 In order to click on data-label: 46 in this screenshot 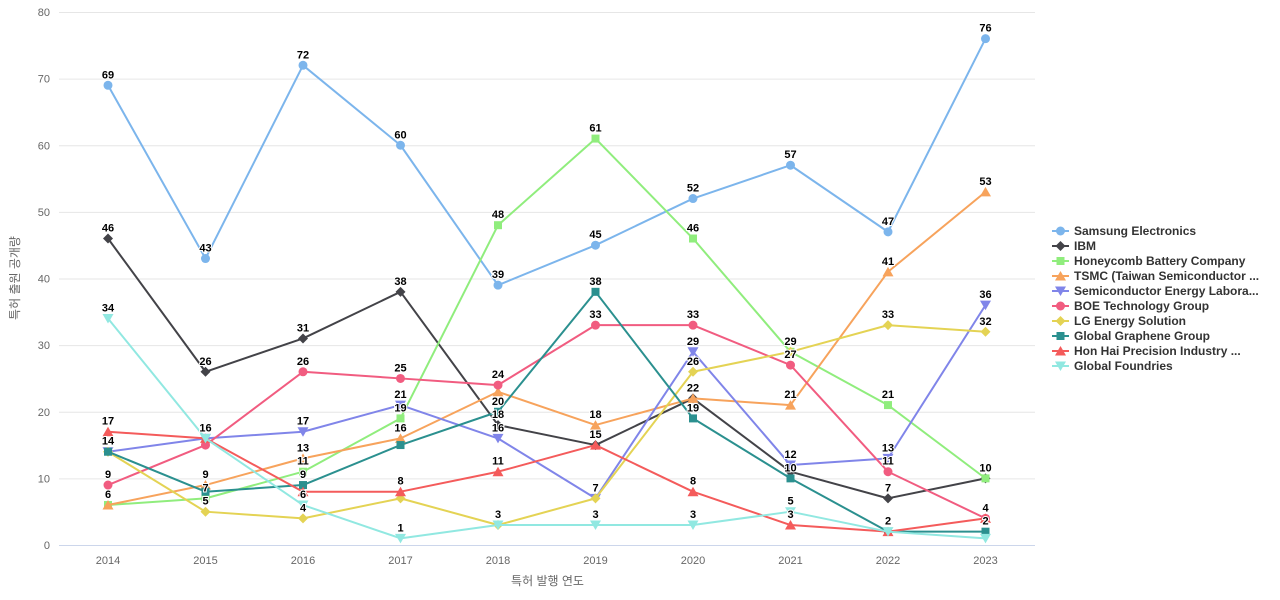, I will do `click(693, 229)`.